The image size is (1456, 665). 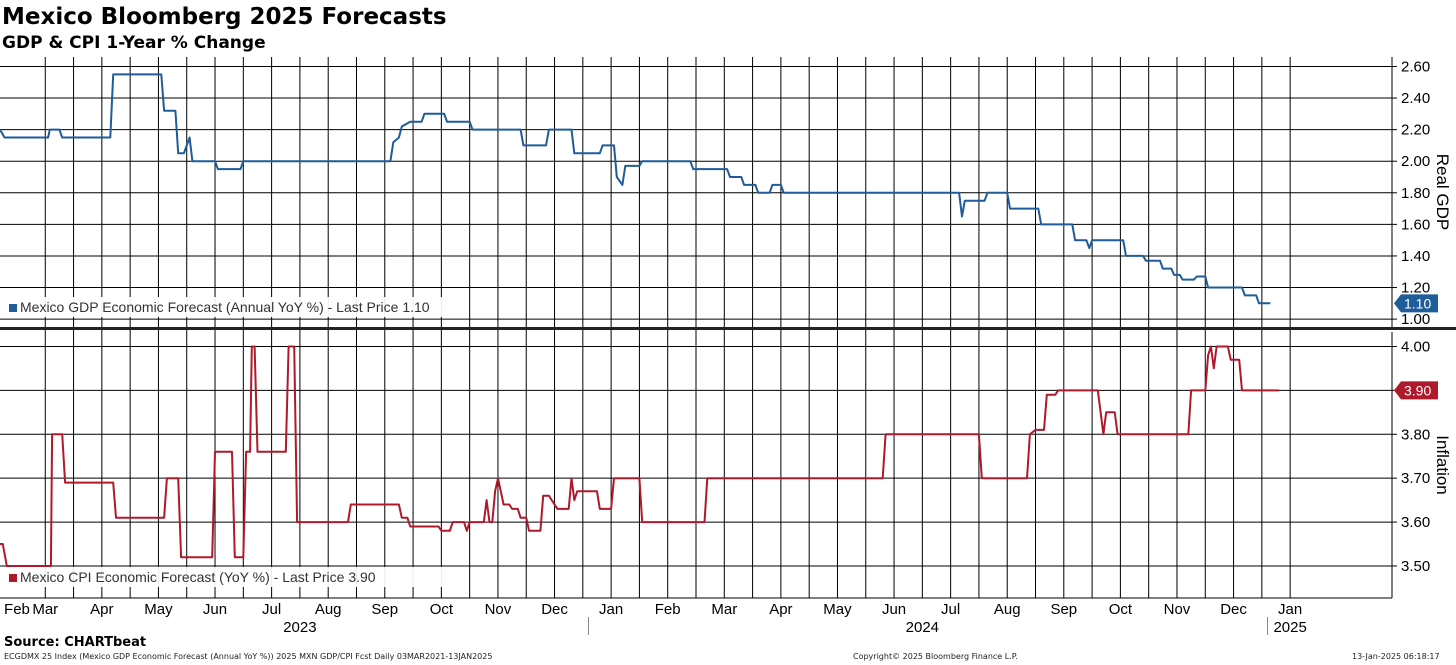 I want to click on x-year-label: 2024, so click(x=922, y=627).